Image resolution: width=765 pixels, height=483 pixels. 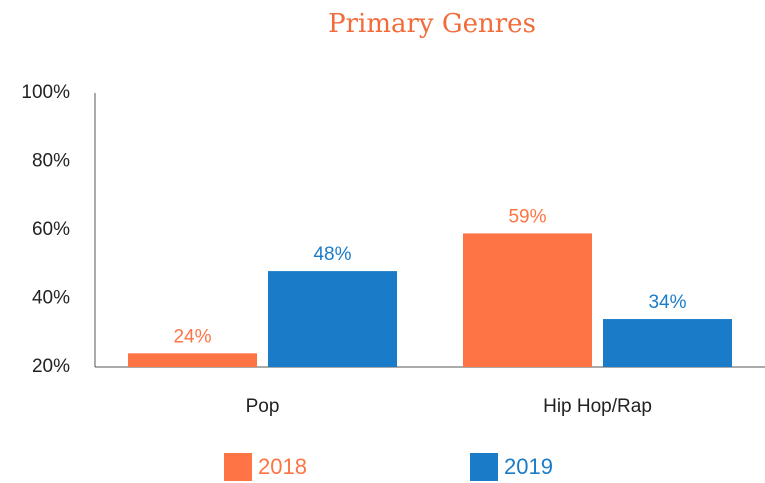 I want to click on y-tick-label: 100%, so click(x=45, y=92).